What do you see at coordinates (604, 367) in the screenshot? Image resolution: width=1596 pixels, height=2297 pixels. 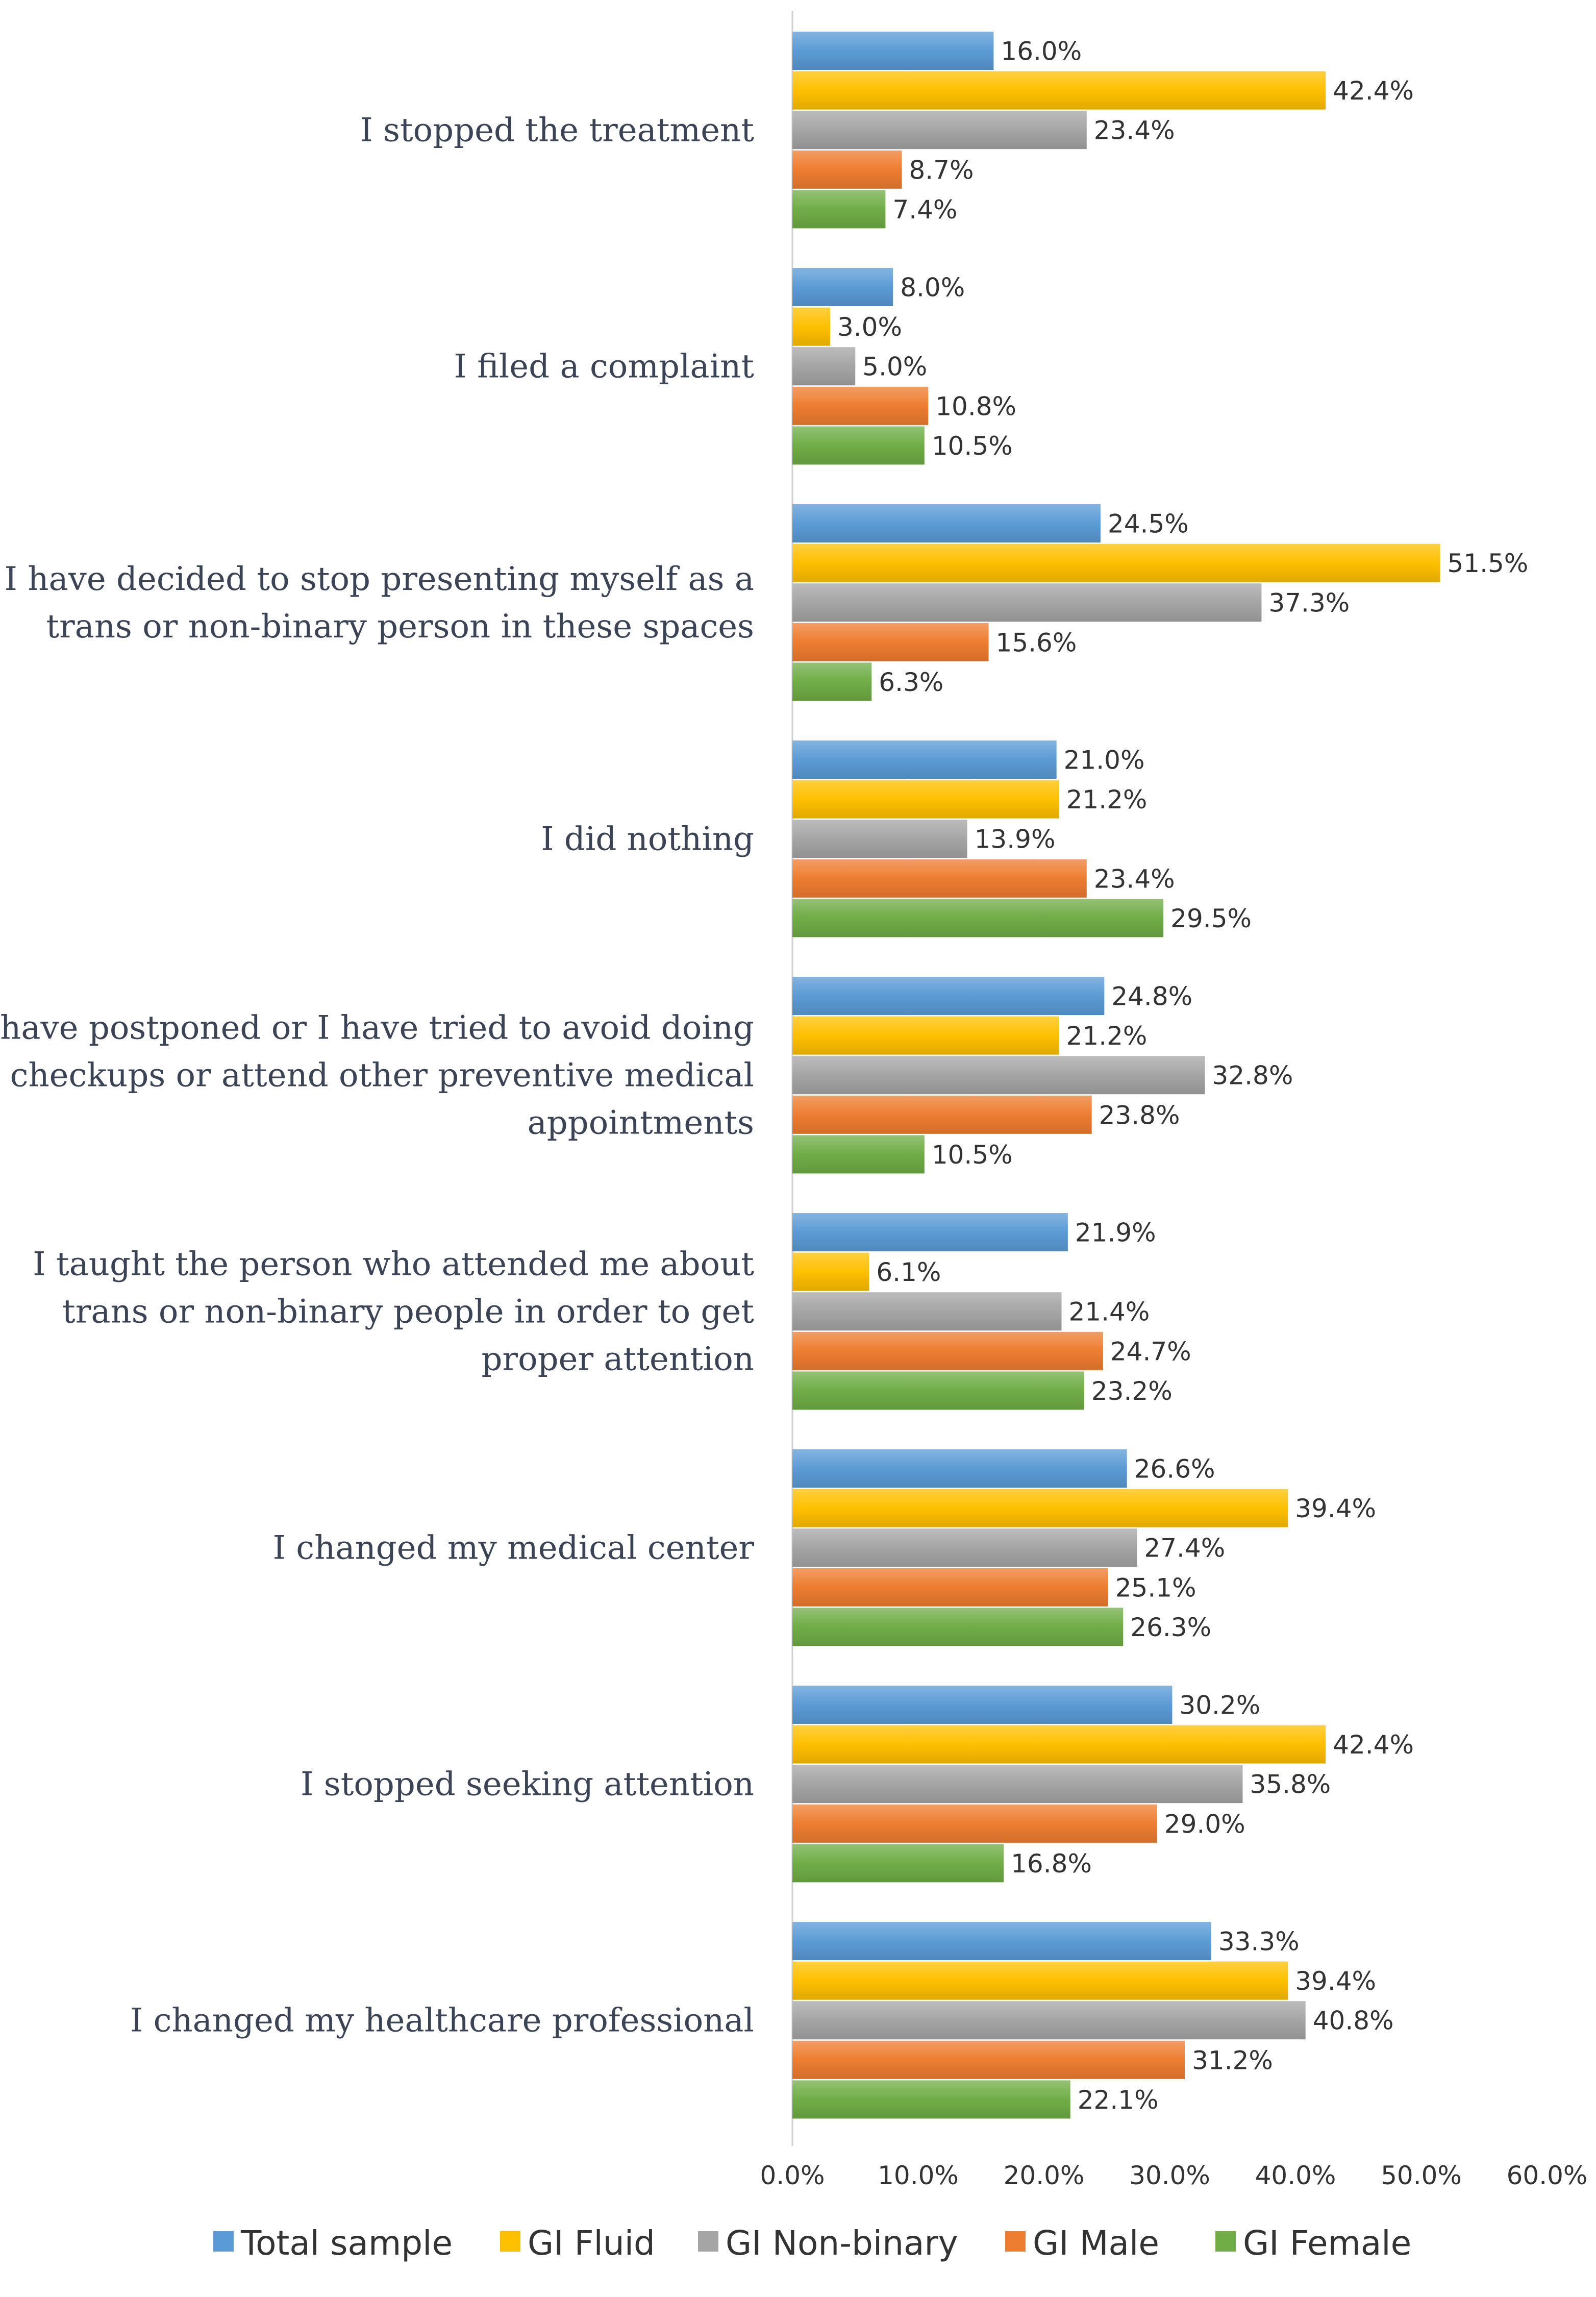 I see `category-label: I filed a complaint` at bounding box center [604, 367].